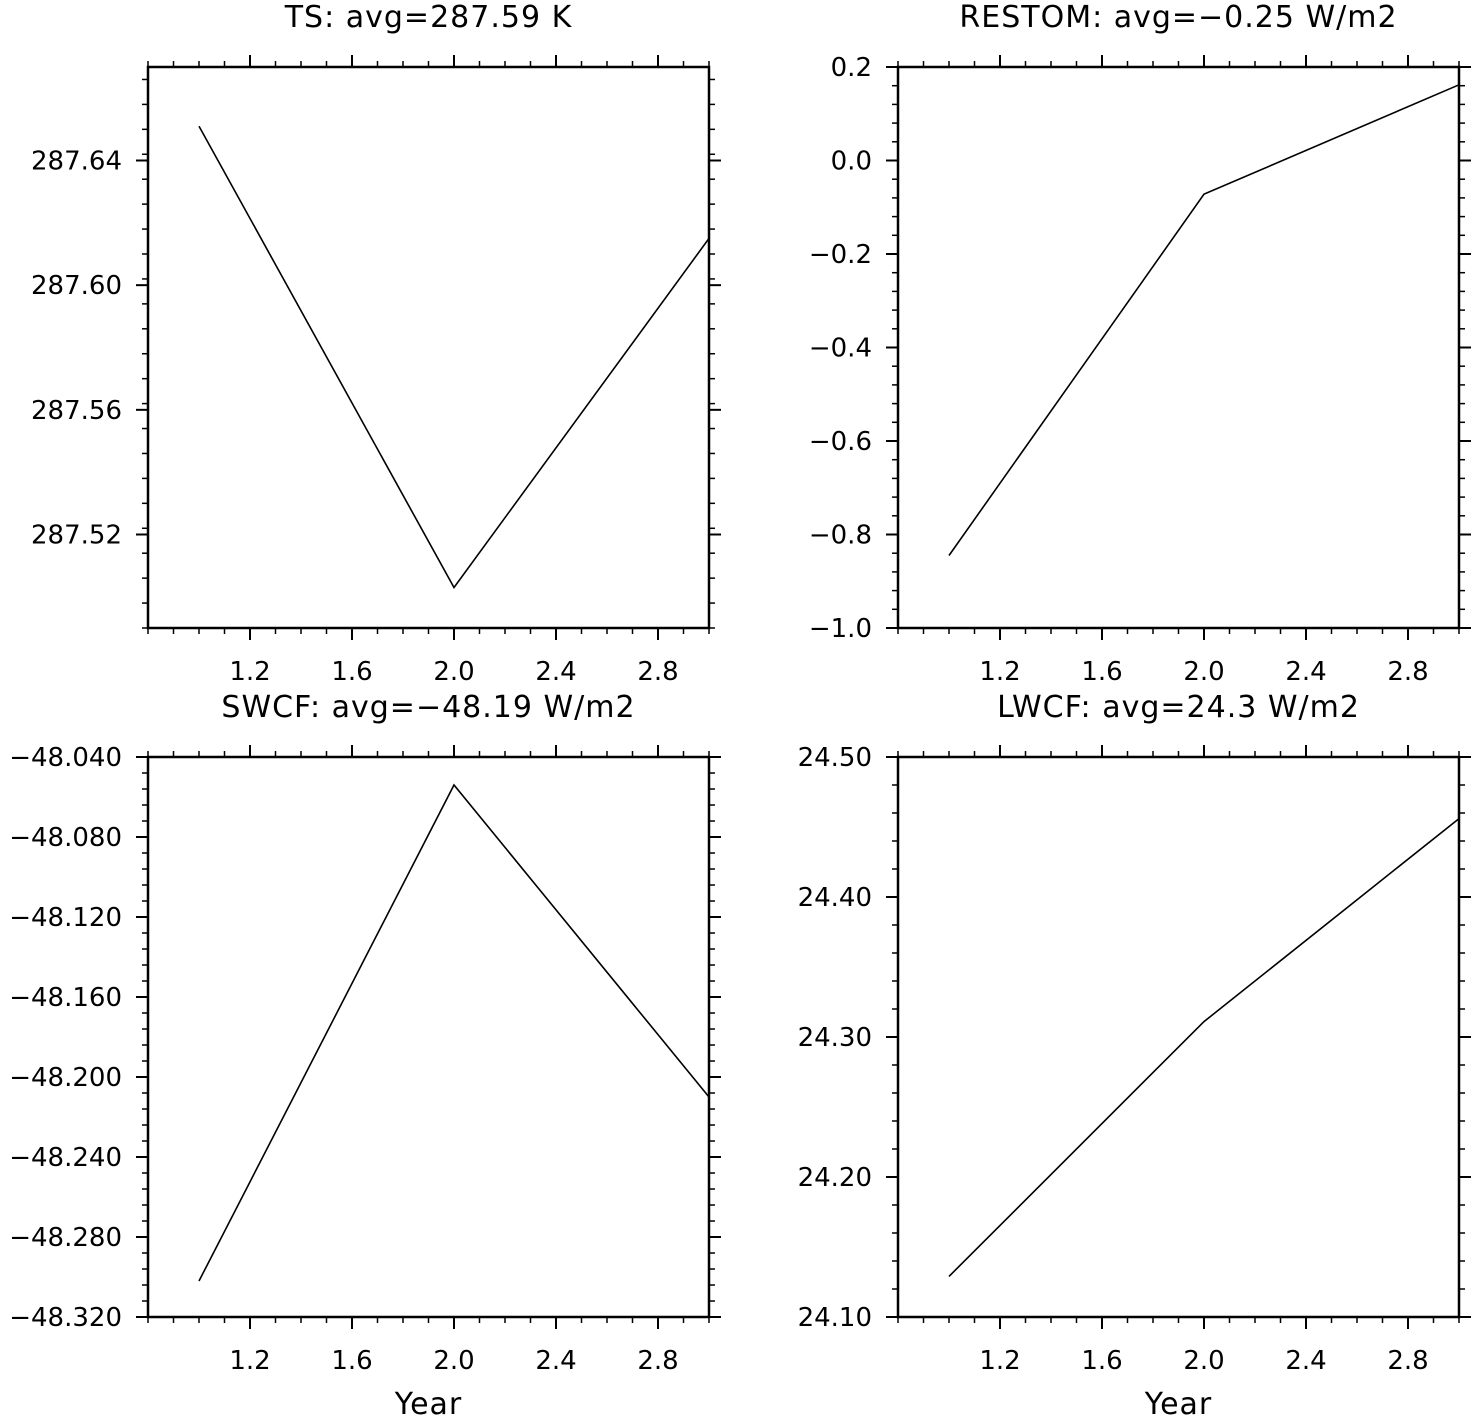  What do you see at coordinates (65, 1078) in the screenshot?
I see `swcf-y-tick-label: −48.200` at bounding box center [65, 1078].